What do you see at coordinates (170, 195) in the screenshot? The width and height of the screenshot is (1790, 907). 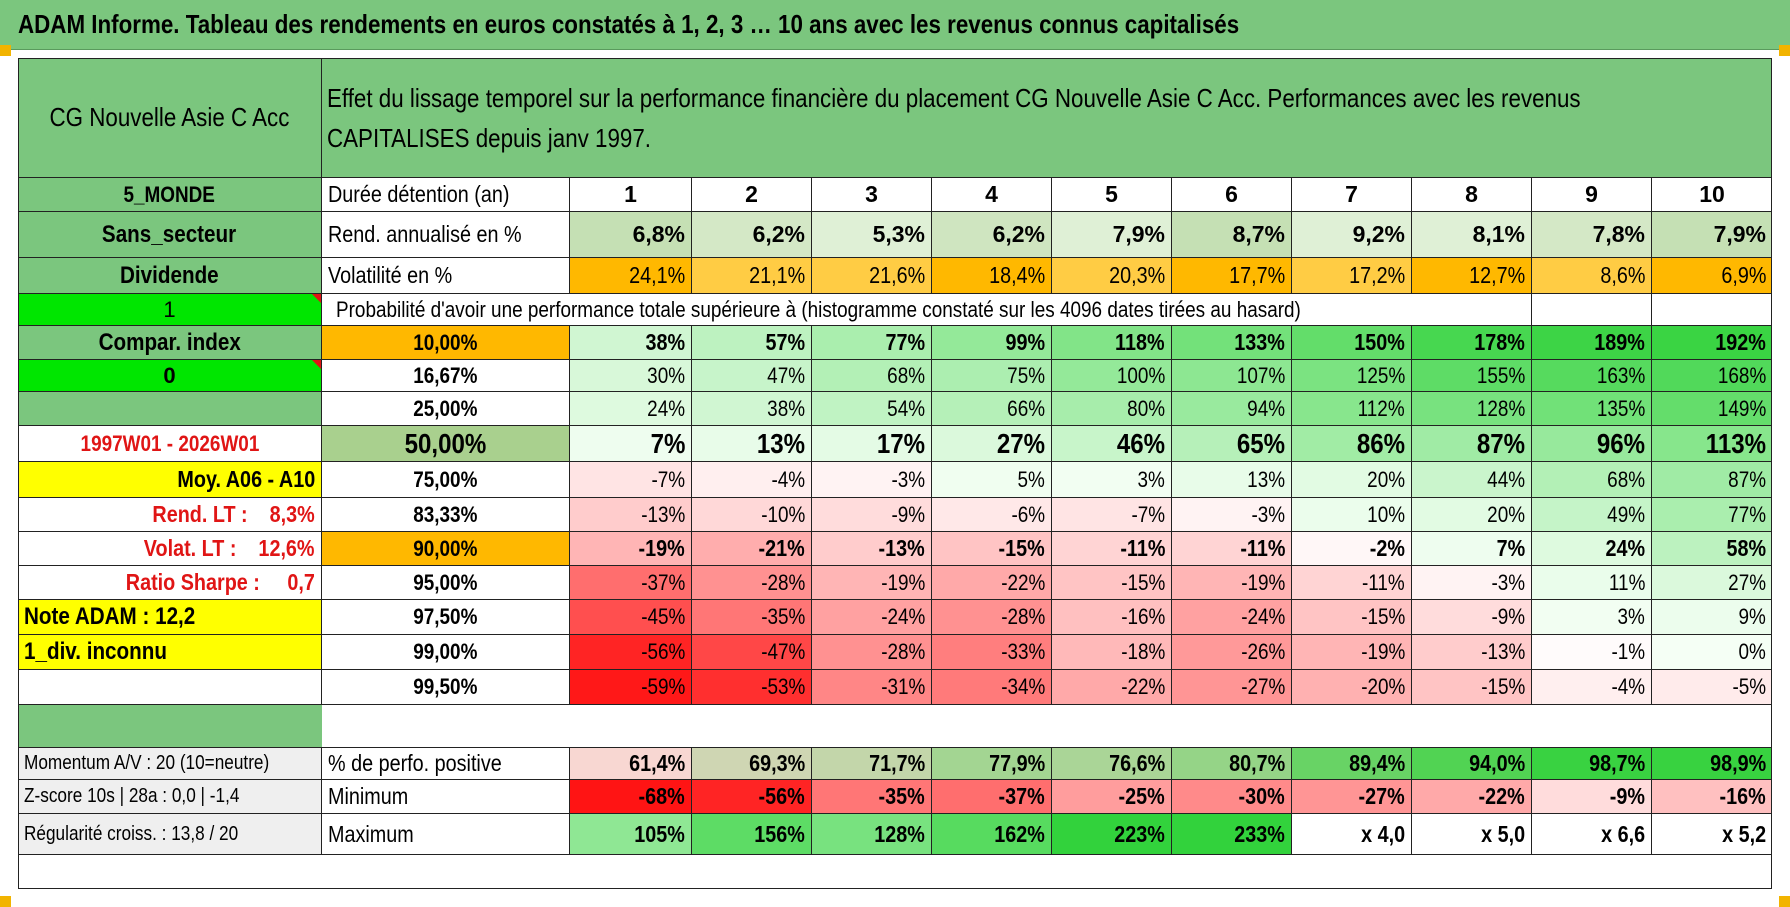 I see `region-label: 5_MONDE` at bounding box center [170, 195].